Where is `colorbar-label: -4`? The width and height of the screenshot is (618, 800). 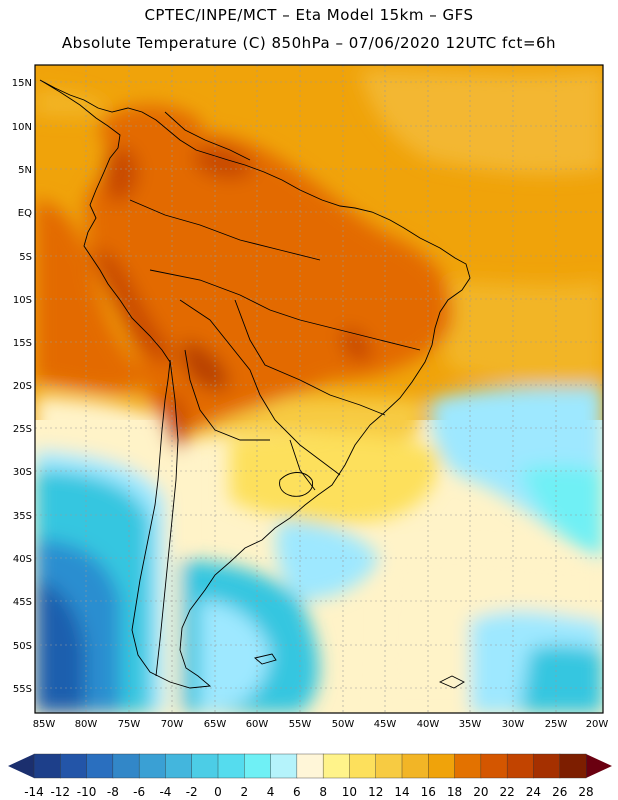 colorbar-label: -4 is located at coordinates (165, 792).